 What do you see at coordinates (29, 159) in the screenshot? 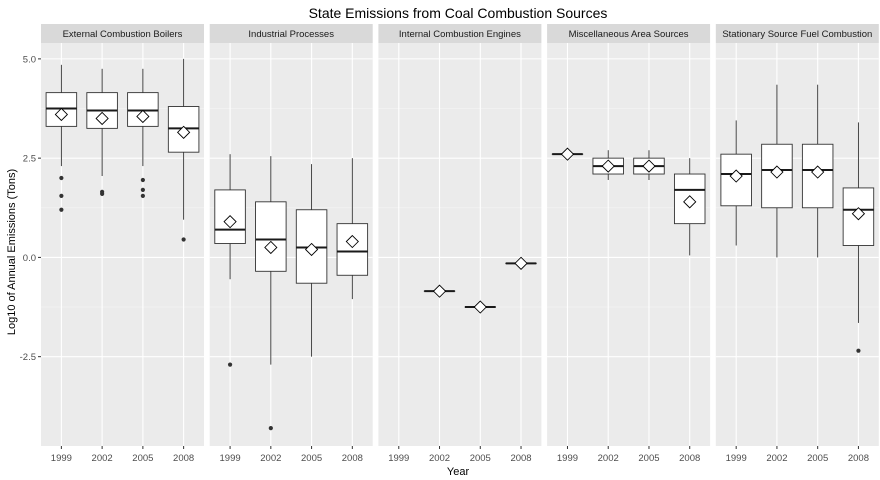
I see `y-tick-label: 2.5` at bounding box center [29, 159].